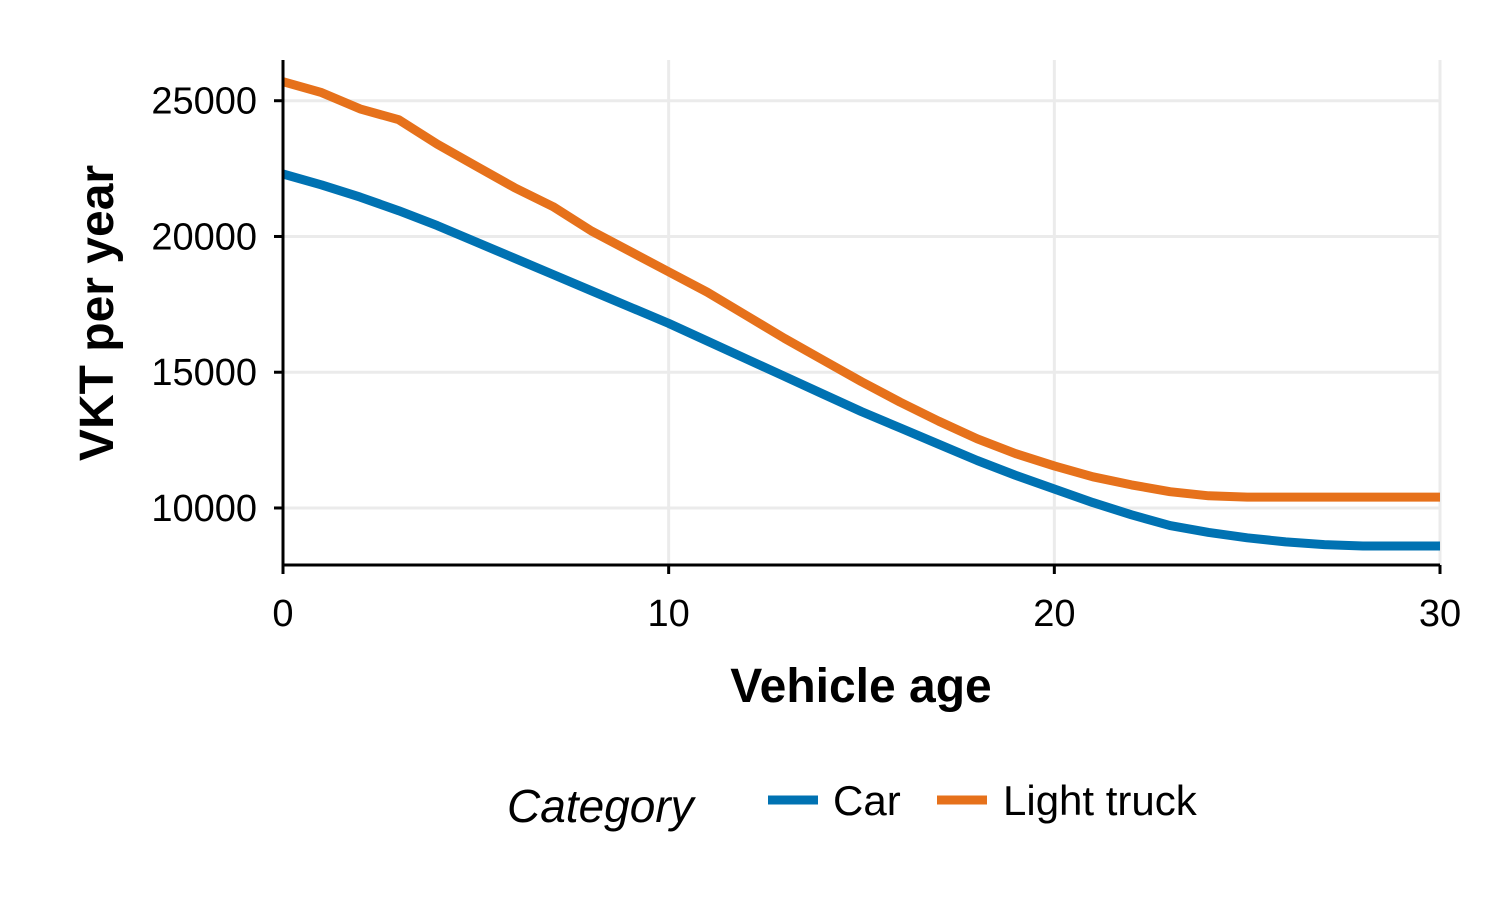 This screenshot has height=900, width=1500. I want to click on legend-title: Category, so click(602, 806).